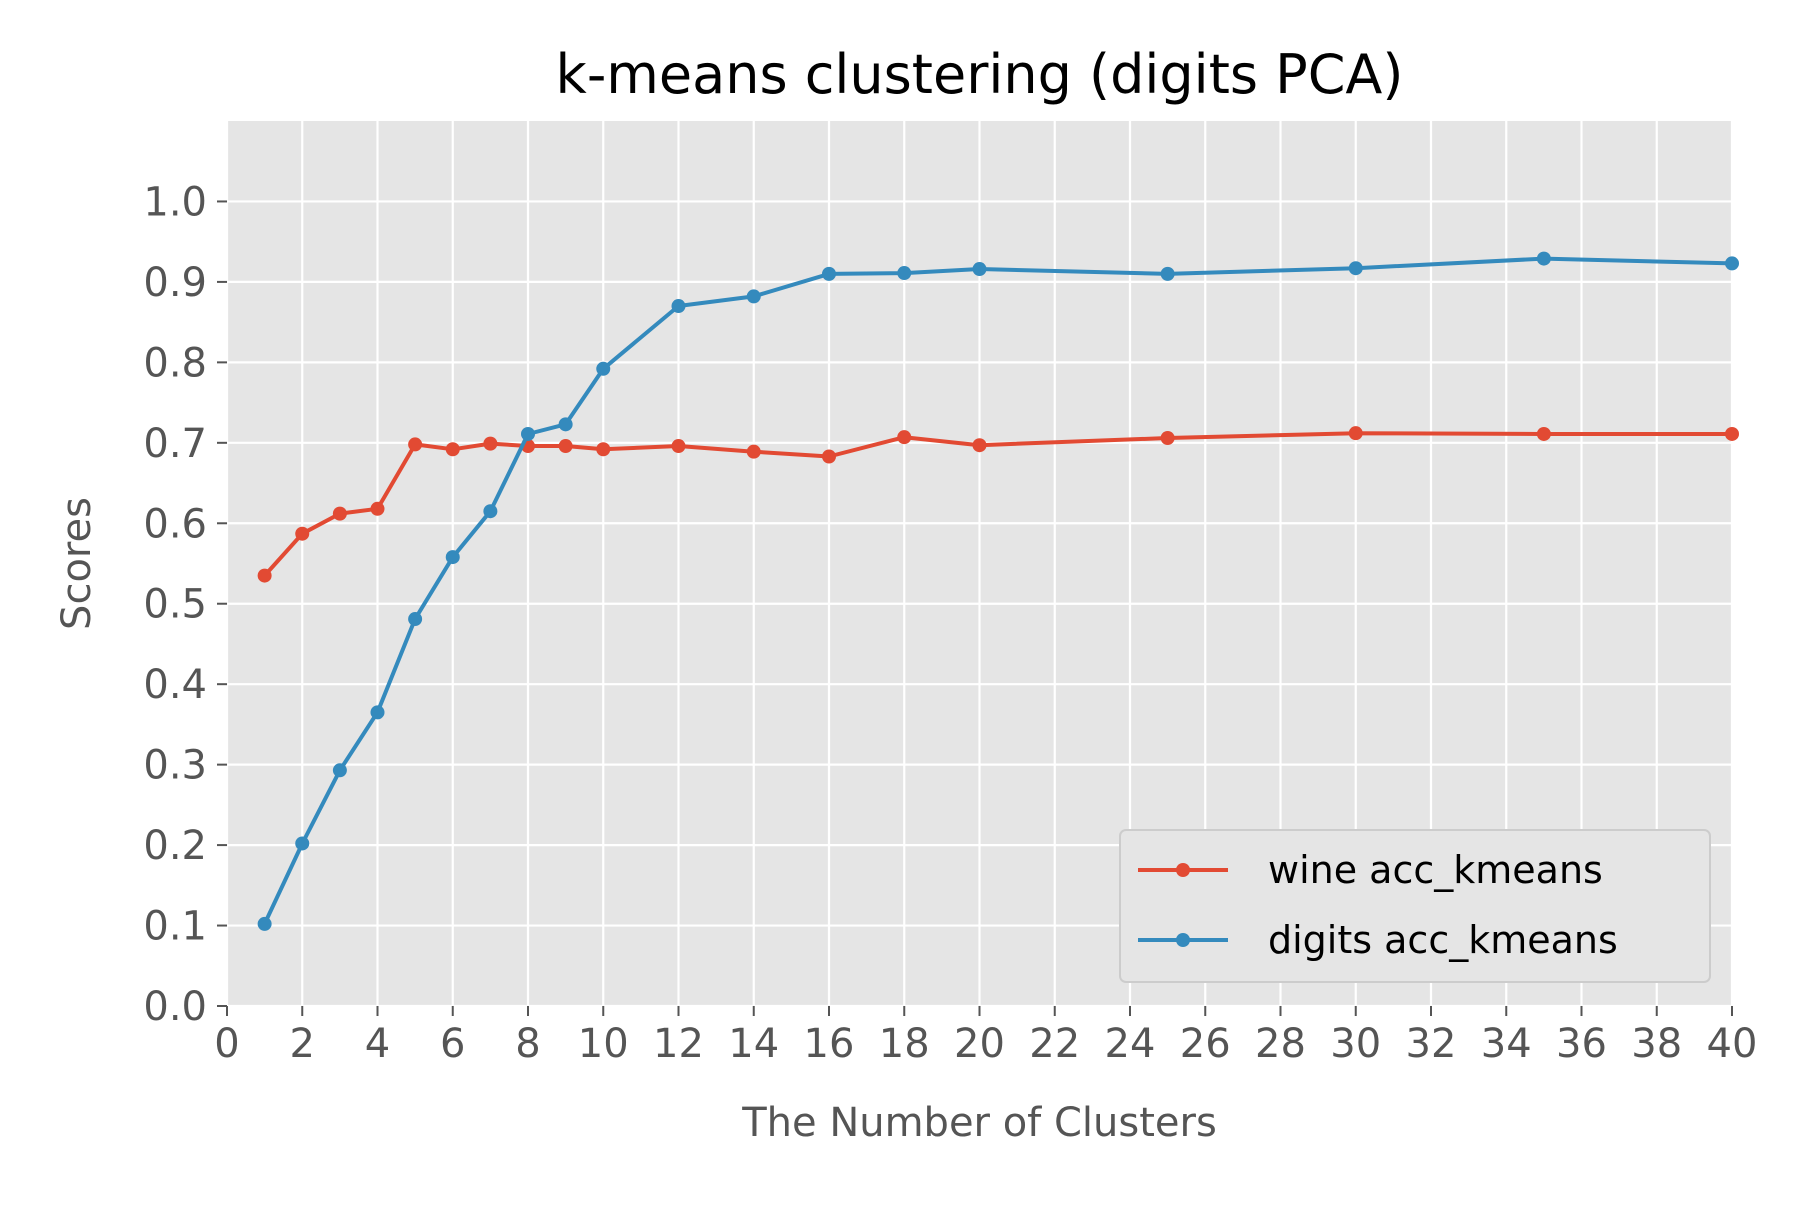  Describe the element at coordinates (1280, 1044) in the screenshot. I see `x-tick-label: 28` at that location.